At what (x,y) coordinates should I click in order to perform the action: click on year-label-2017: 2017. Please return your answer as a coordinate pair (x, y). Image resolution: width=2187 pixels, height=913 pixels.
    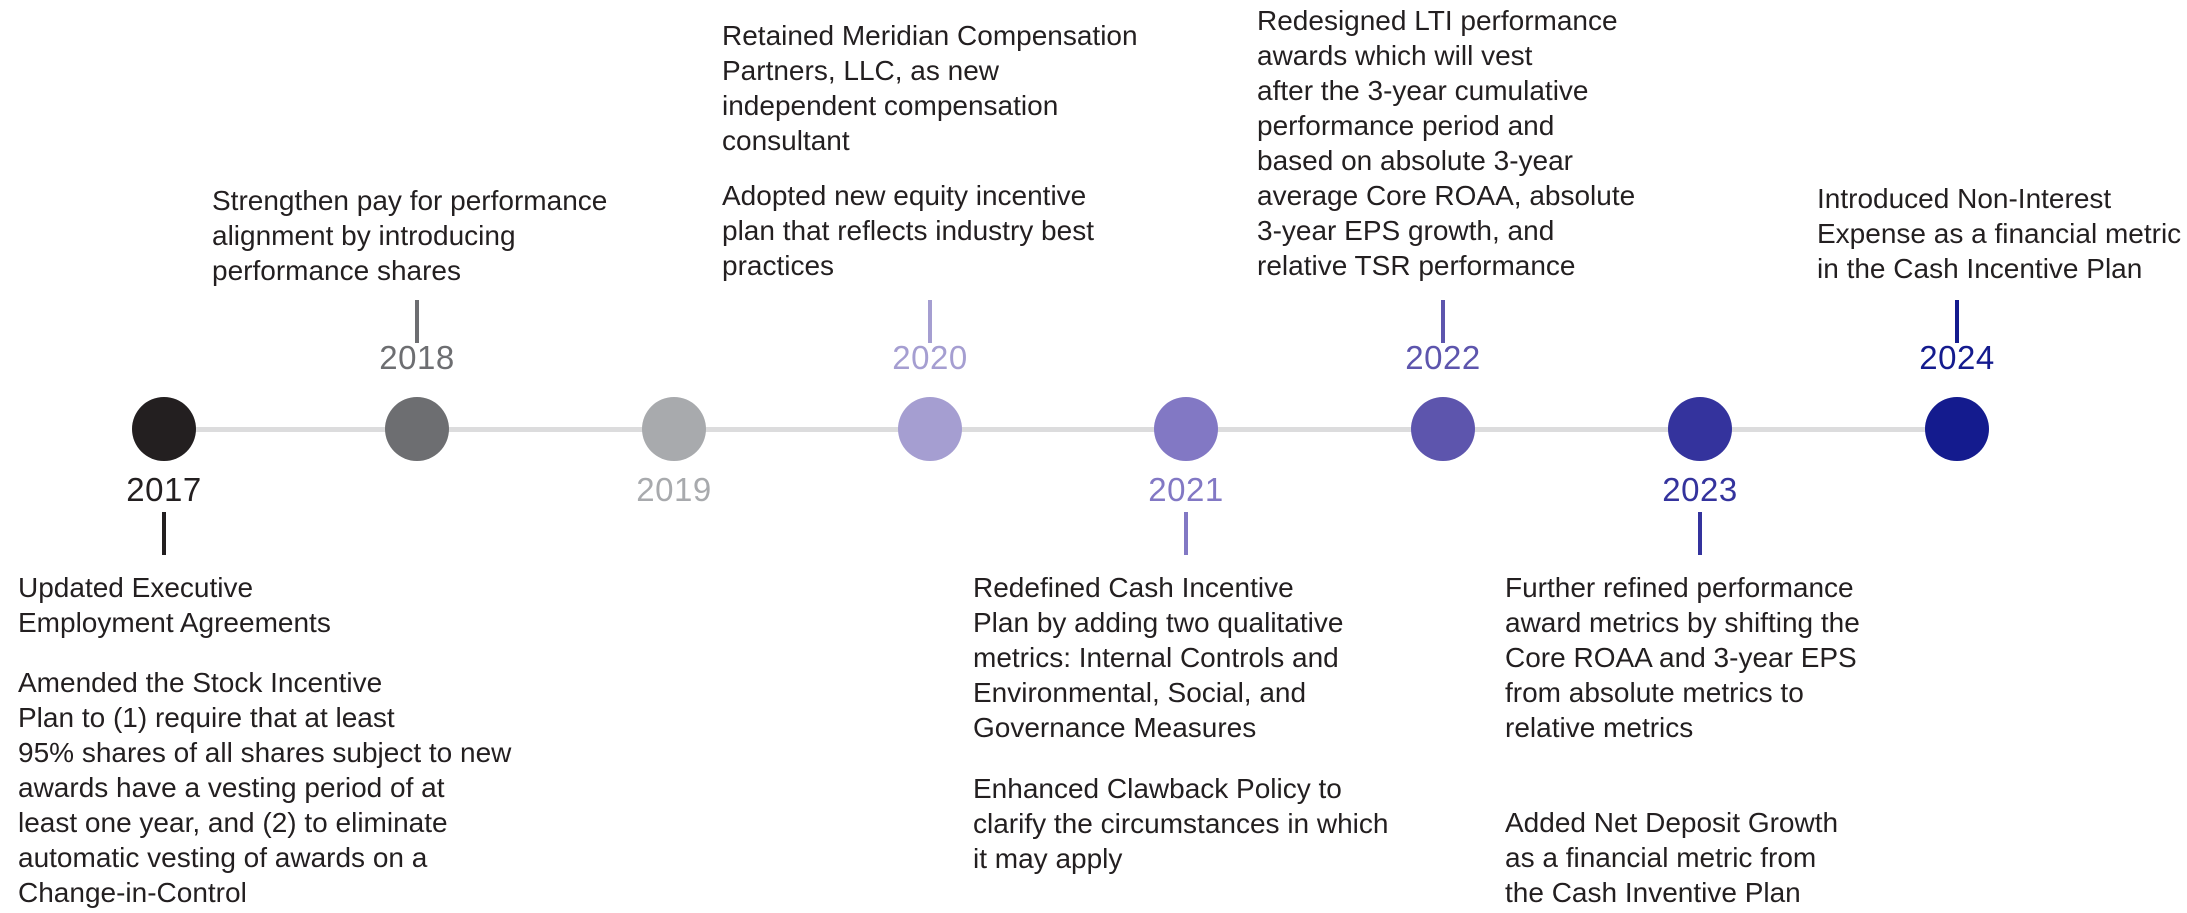
    Looking at the image, I should click on (164, 489).